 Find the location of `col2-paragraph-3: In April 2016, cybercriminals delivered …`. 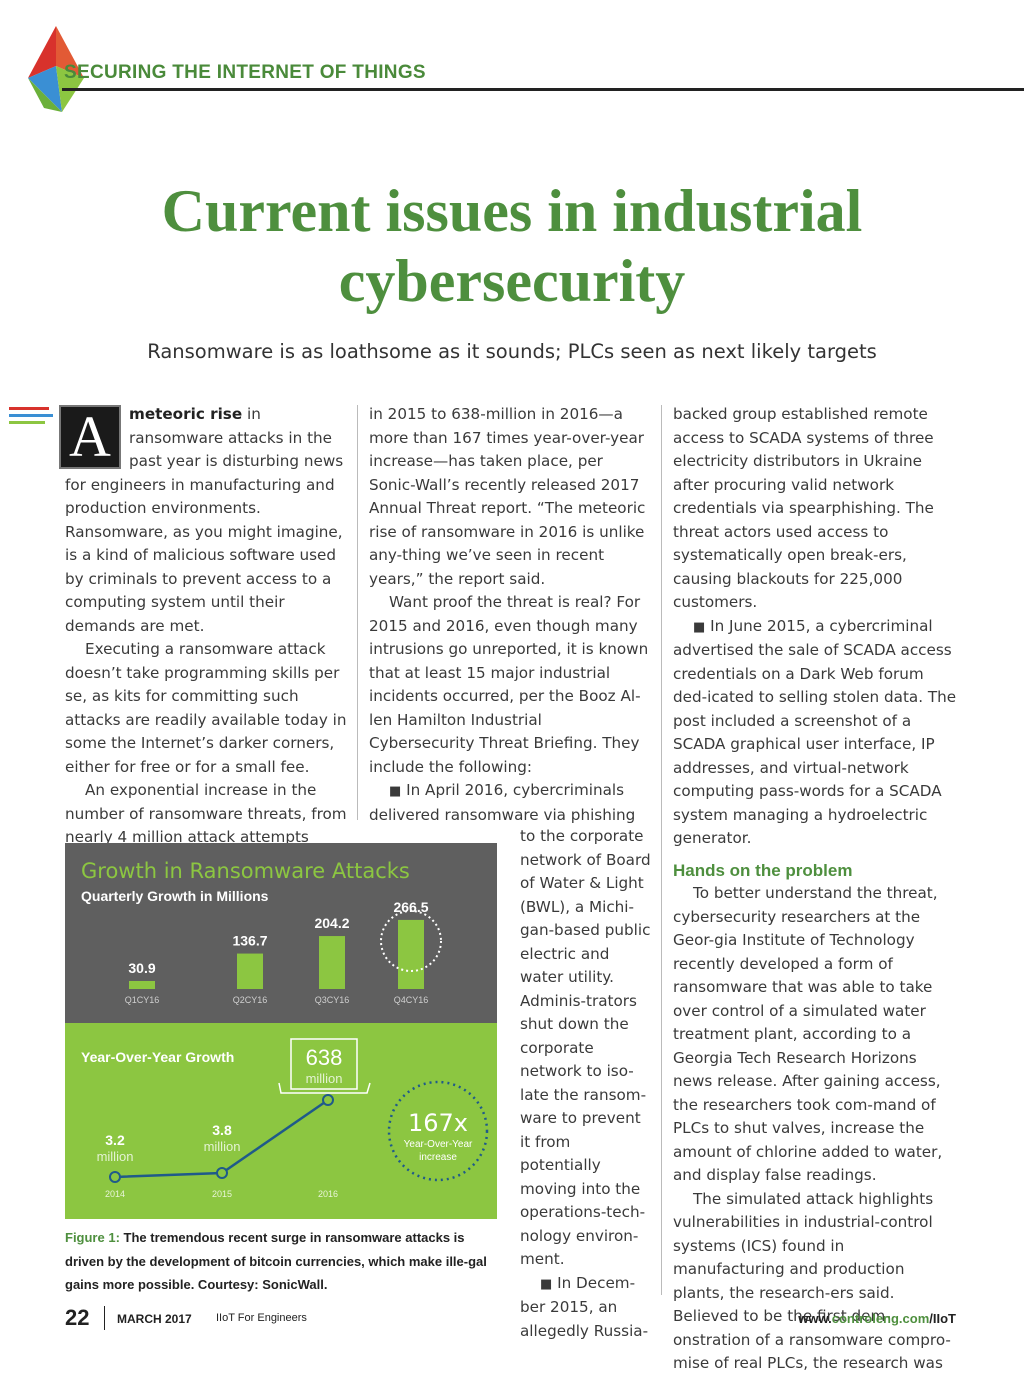

col2-paragraph-3: In April 2016, cybercriminals delivered … is located at coordinates (502, 802).